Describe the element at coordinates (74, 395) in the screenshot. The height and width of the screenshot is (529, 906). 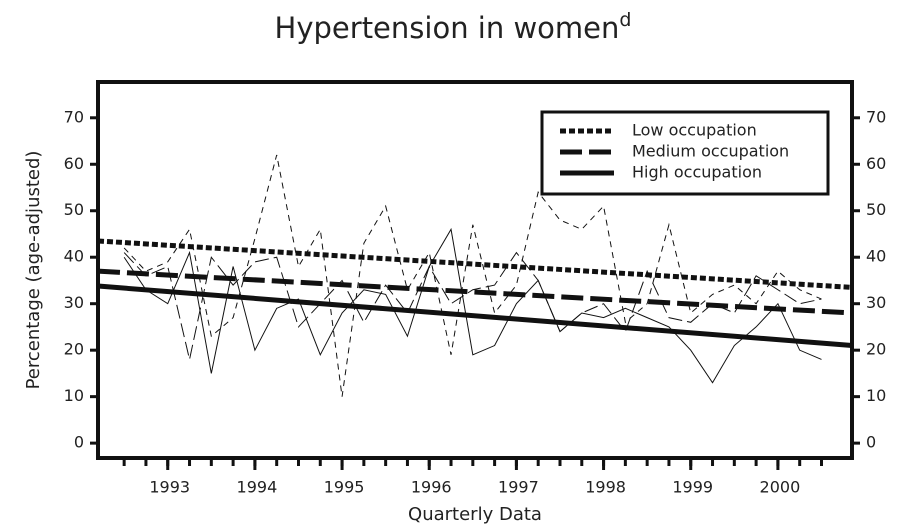
I see `y-tick-label: 10` at that location.